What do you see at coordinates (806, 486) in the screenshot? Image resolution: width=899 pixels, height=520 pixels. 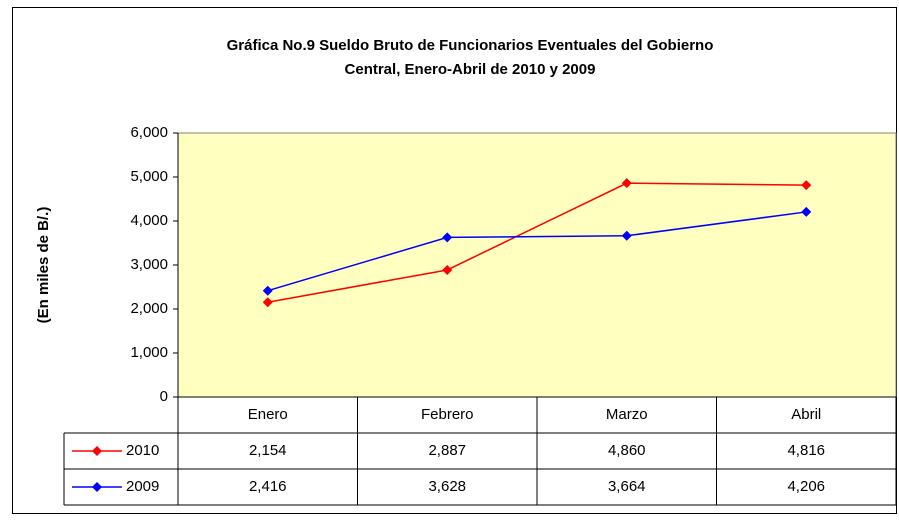 I see `table-value: 4,206` at bounding box center [806, 486].